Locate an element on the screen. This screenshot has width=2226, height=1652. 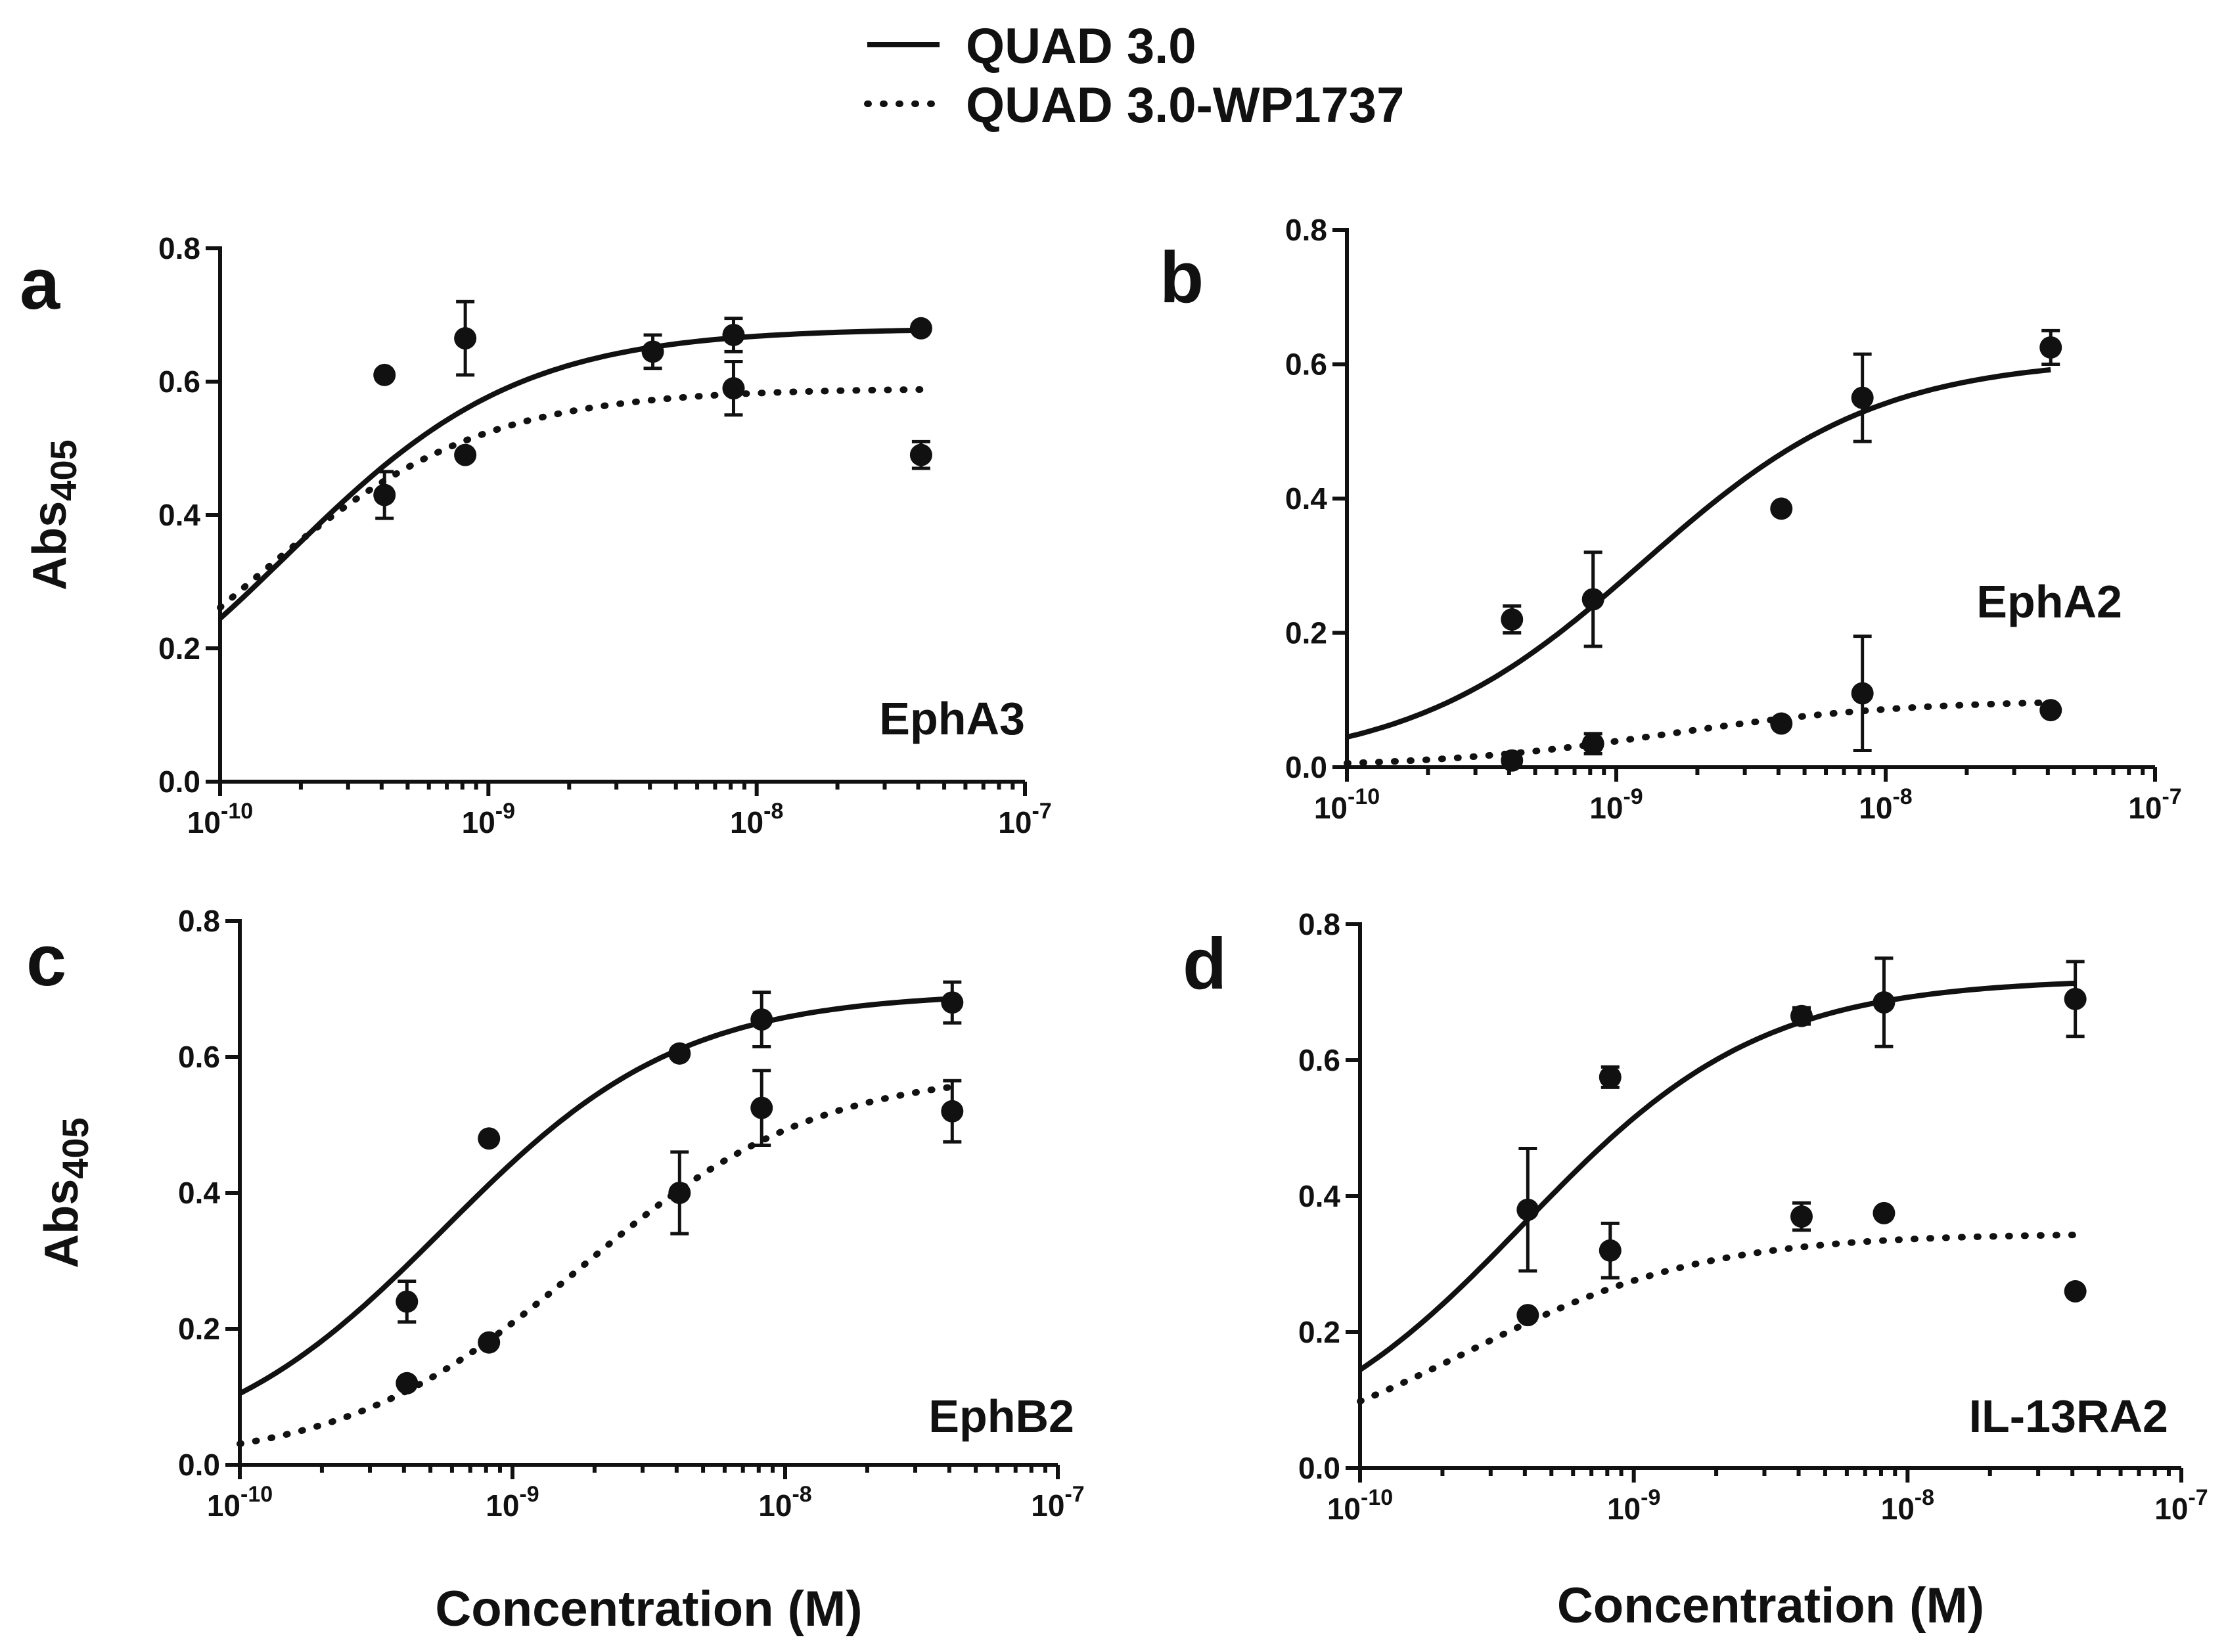
panel-letter-d: d is located at coordinates (1205, 964).